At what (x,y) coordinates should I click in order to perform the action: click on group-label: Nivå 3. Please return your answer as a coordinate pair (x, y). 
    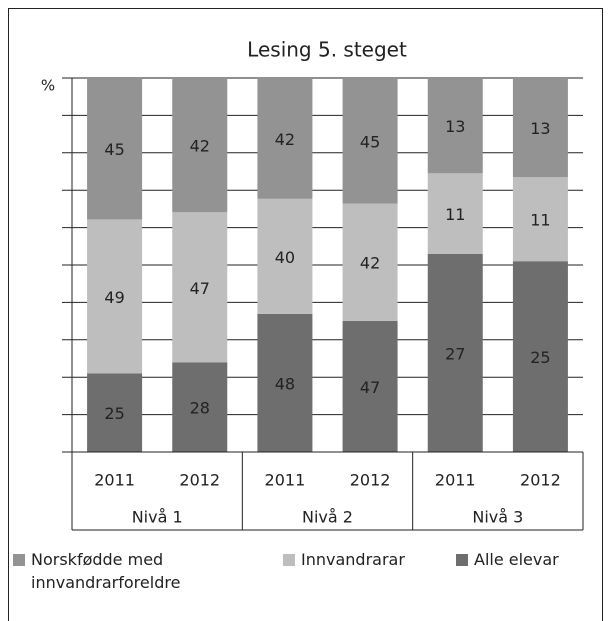
    Looking at the image, I should click on (497, 517).